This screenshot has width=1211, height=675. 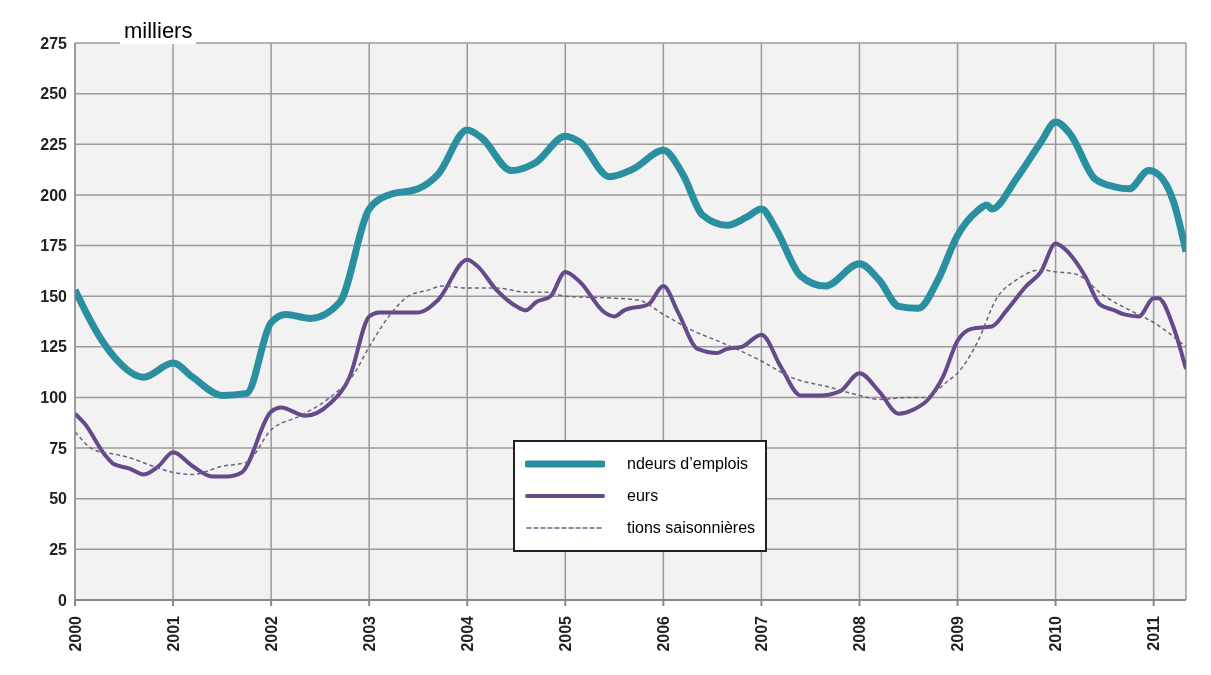 What do you see at coordinates (663, 633) in the screenshot?
I see `x-tick-label: 2006` at bounding box center [663, 633].